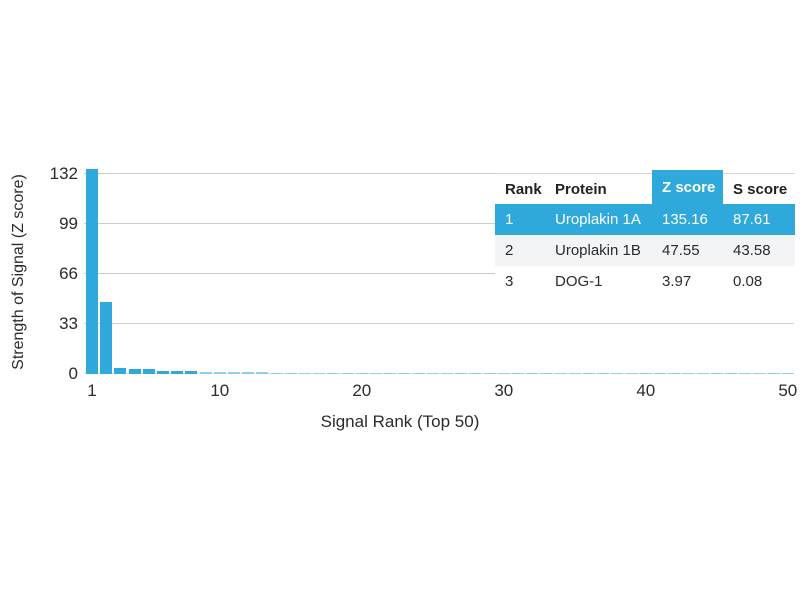 The image size is (800, 600). Describe the element at coordinates (748, 281) in the screenshot. I see `cell-s-score: 0.08` at that location.